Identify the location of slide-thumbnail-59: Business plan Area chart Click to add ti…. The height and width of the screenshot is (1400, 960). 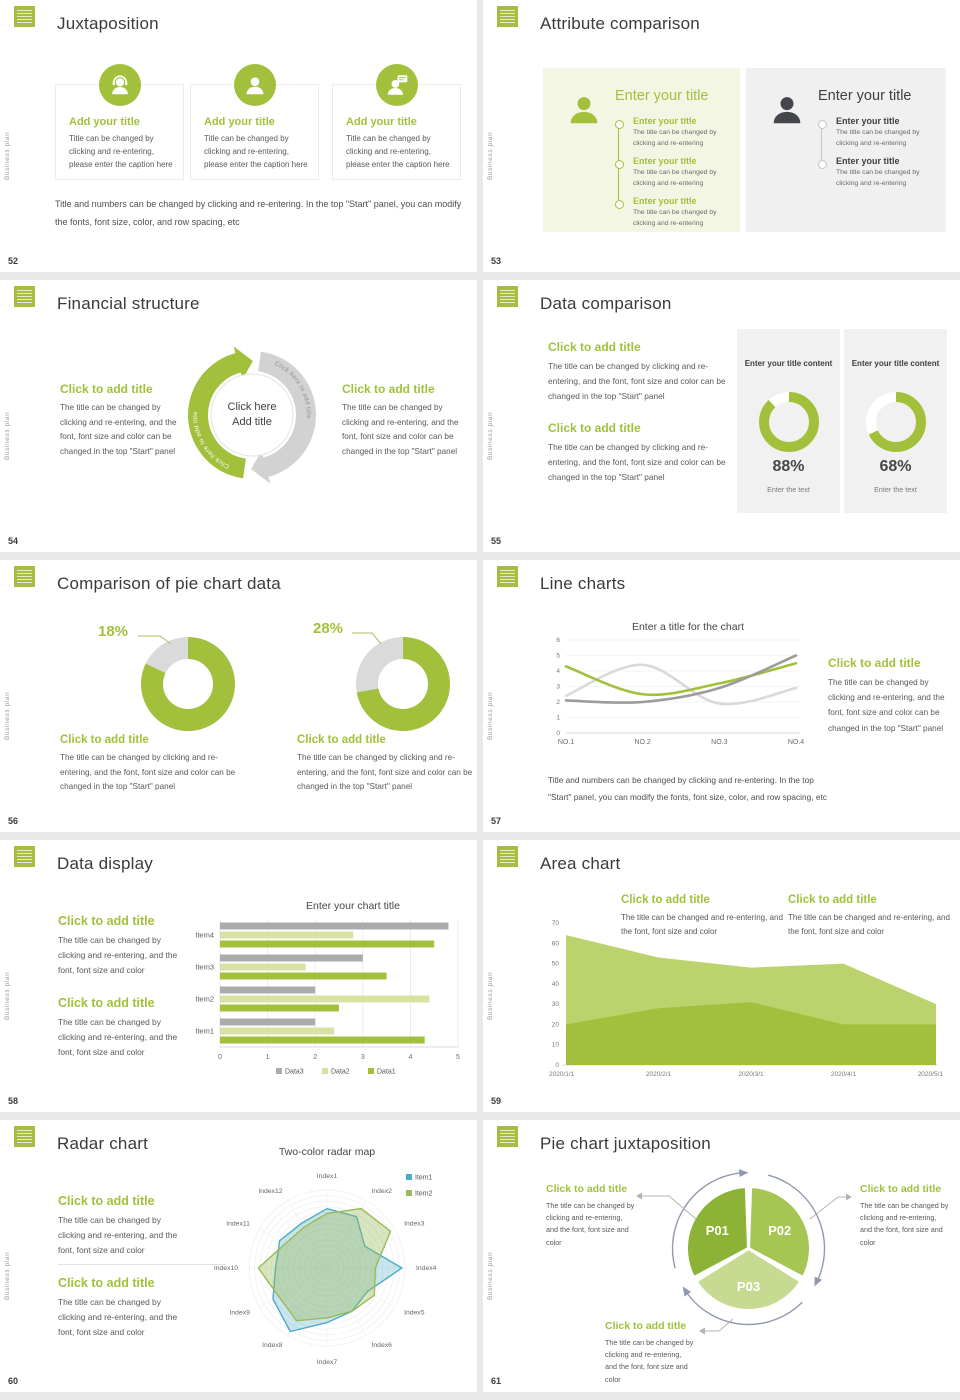
(721, 976).